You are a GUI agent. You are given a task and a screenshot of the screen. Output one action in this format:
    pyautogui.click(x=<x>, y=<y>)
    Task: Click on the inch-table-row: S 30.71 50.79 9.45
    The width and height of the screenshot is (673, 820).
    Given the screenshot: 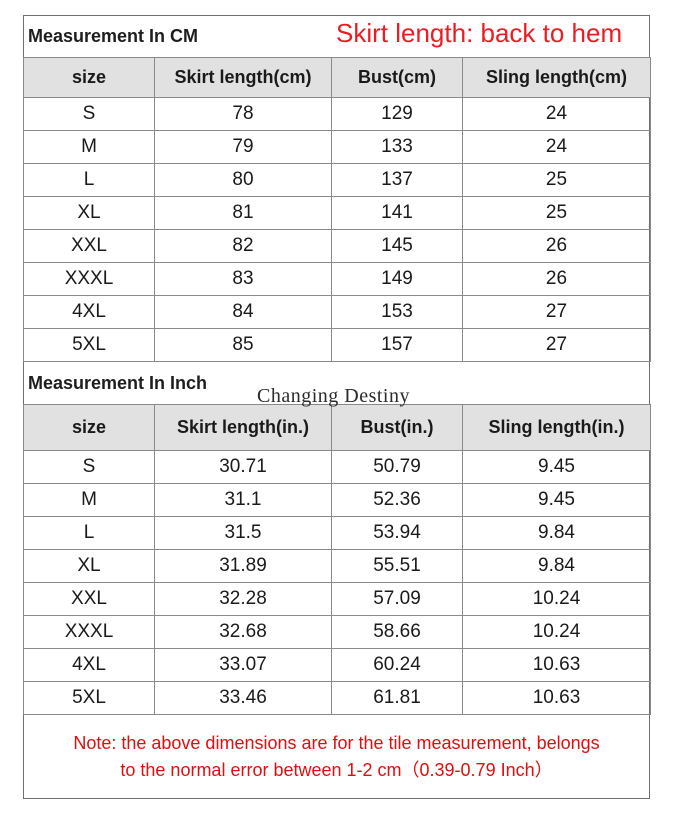 What is the action you would take?
    pyautogui.click(x=337, y=467)
    